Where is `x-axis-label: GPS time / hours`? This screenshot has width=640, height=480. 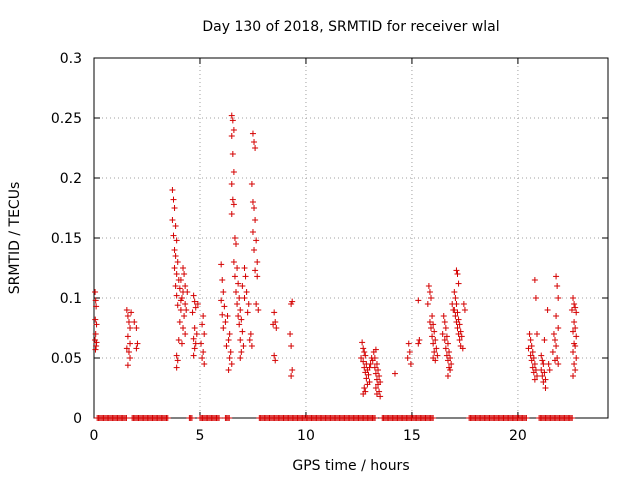
x-axis-label: GPS time / hours is located at coordinates (350, 466).